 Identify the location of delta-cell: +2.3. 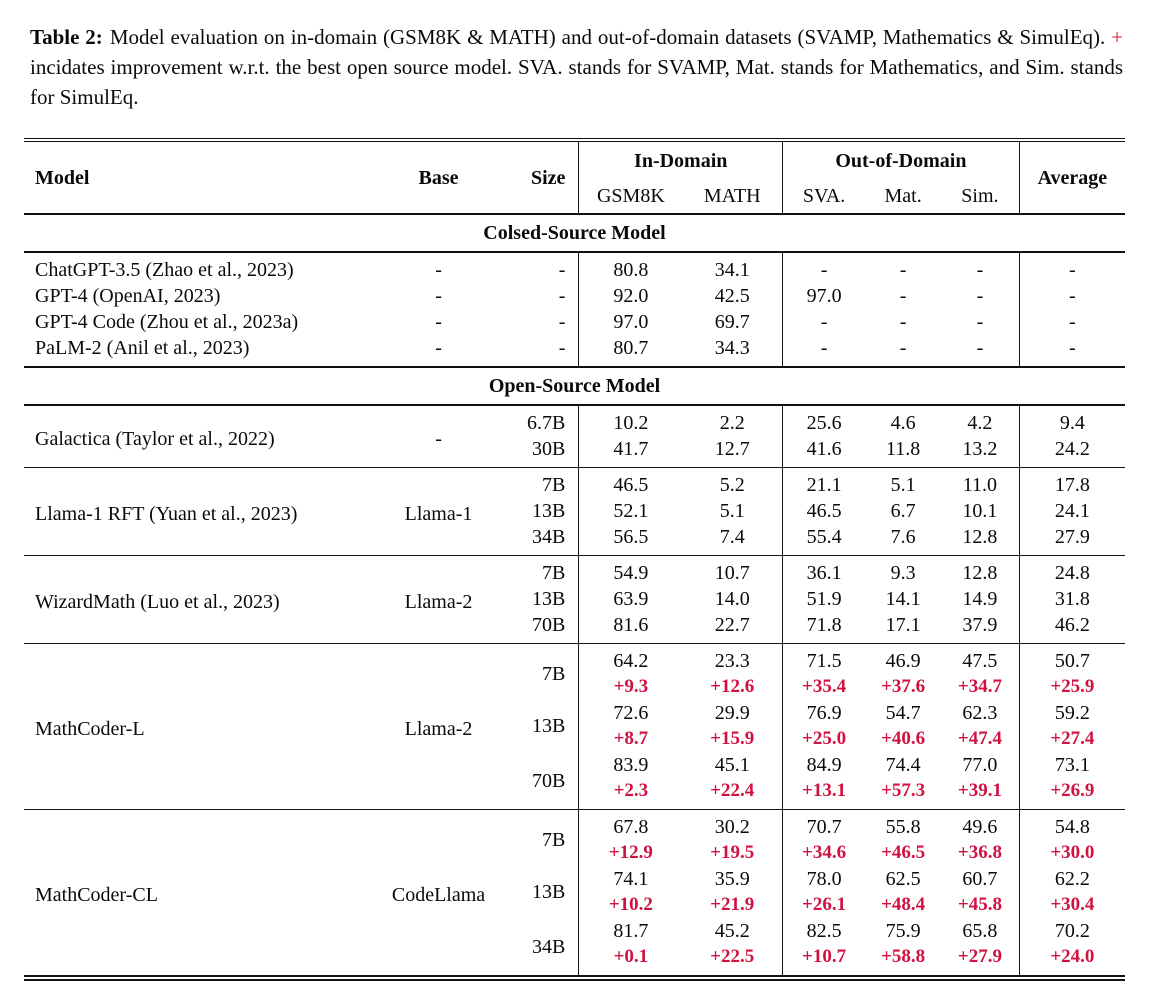
(630, 794).